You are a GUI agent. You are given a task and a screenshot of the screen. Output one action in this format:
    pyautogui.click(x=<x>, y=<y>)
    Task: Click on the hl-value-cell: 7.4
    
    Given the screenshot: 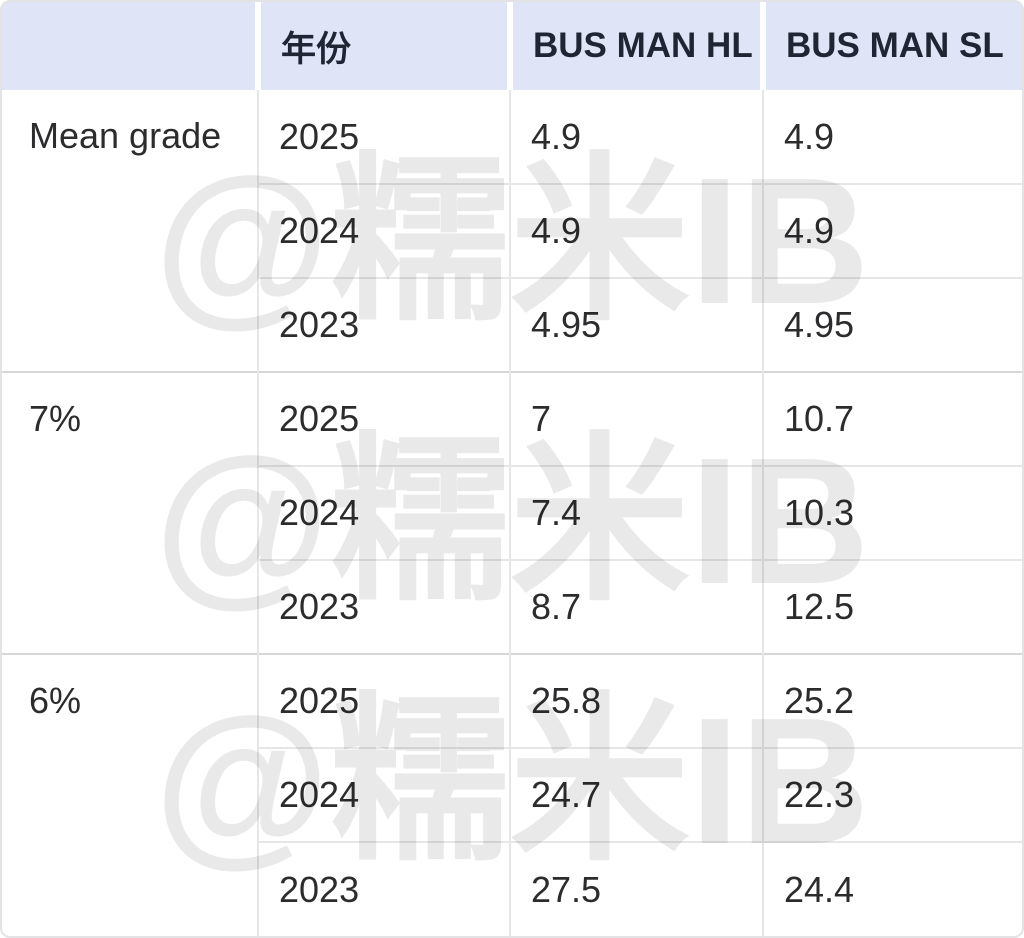 What is the action you would take?
    pyautogui.click(x=636, y=512)
    